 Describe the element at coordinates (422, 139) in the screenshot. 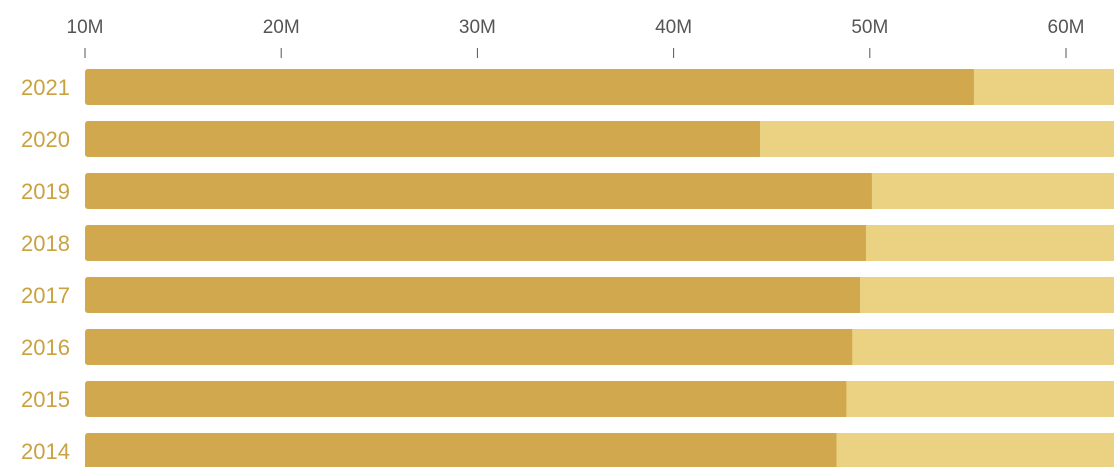

I see `bar-value-2020` at that location.